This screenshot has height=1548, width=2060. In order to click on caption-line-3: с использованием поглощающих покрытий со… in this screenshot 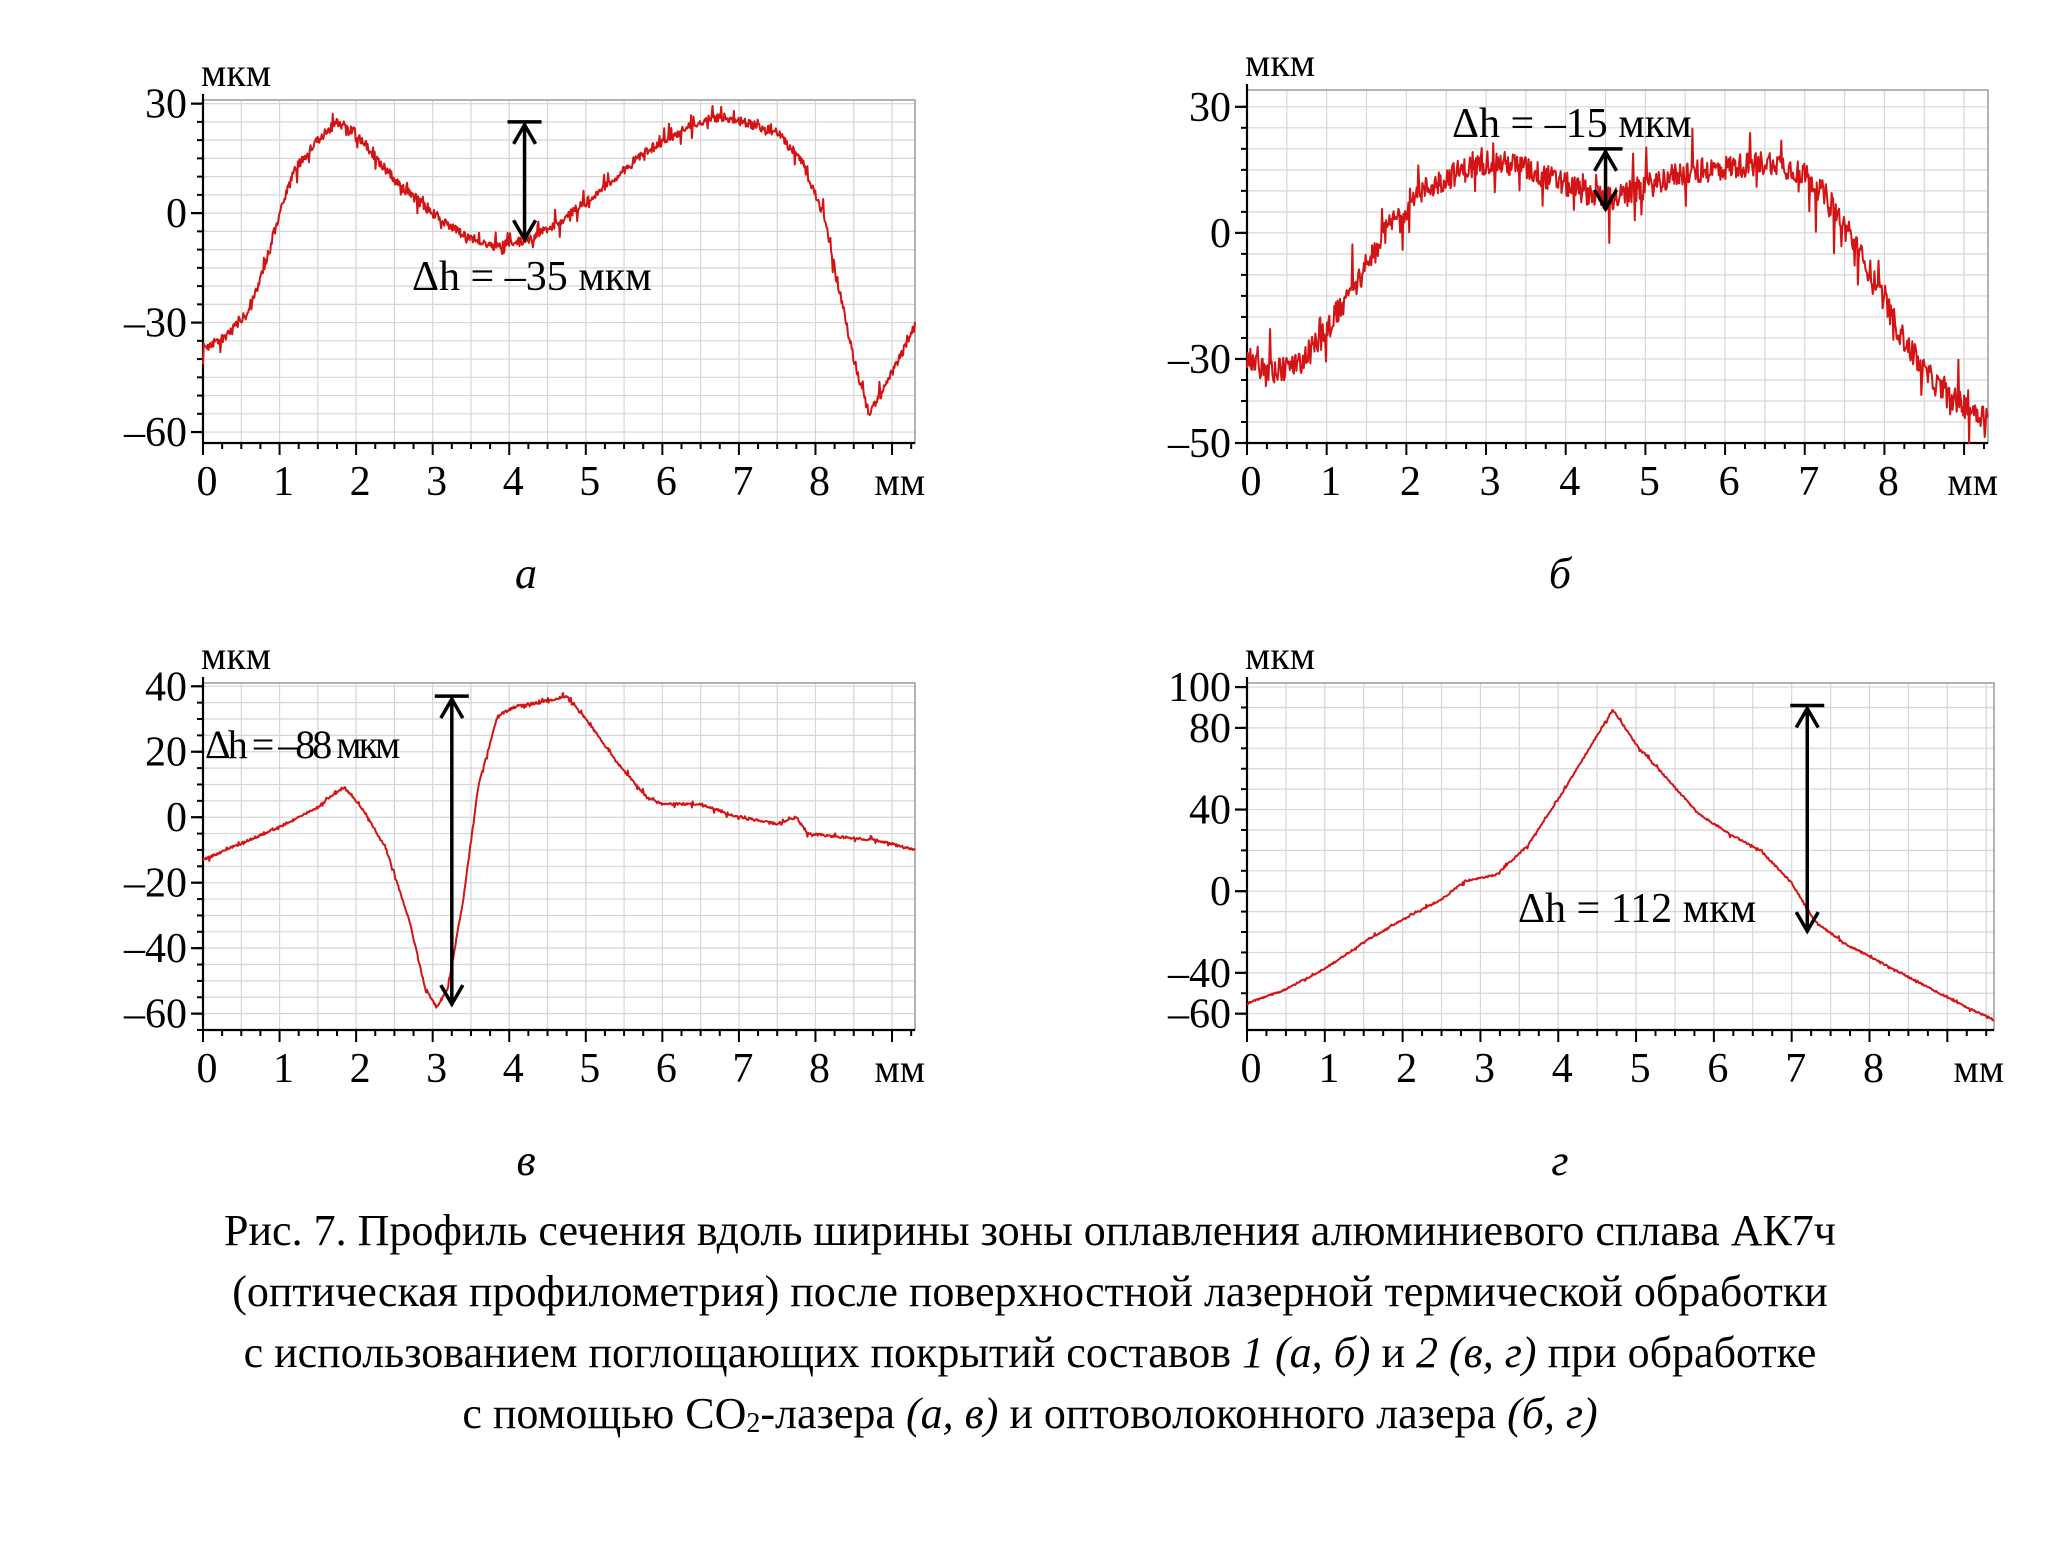, I will do `click(1030, 1352)`.